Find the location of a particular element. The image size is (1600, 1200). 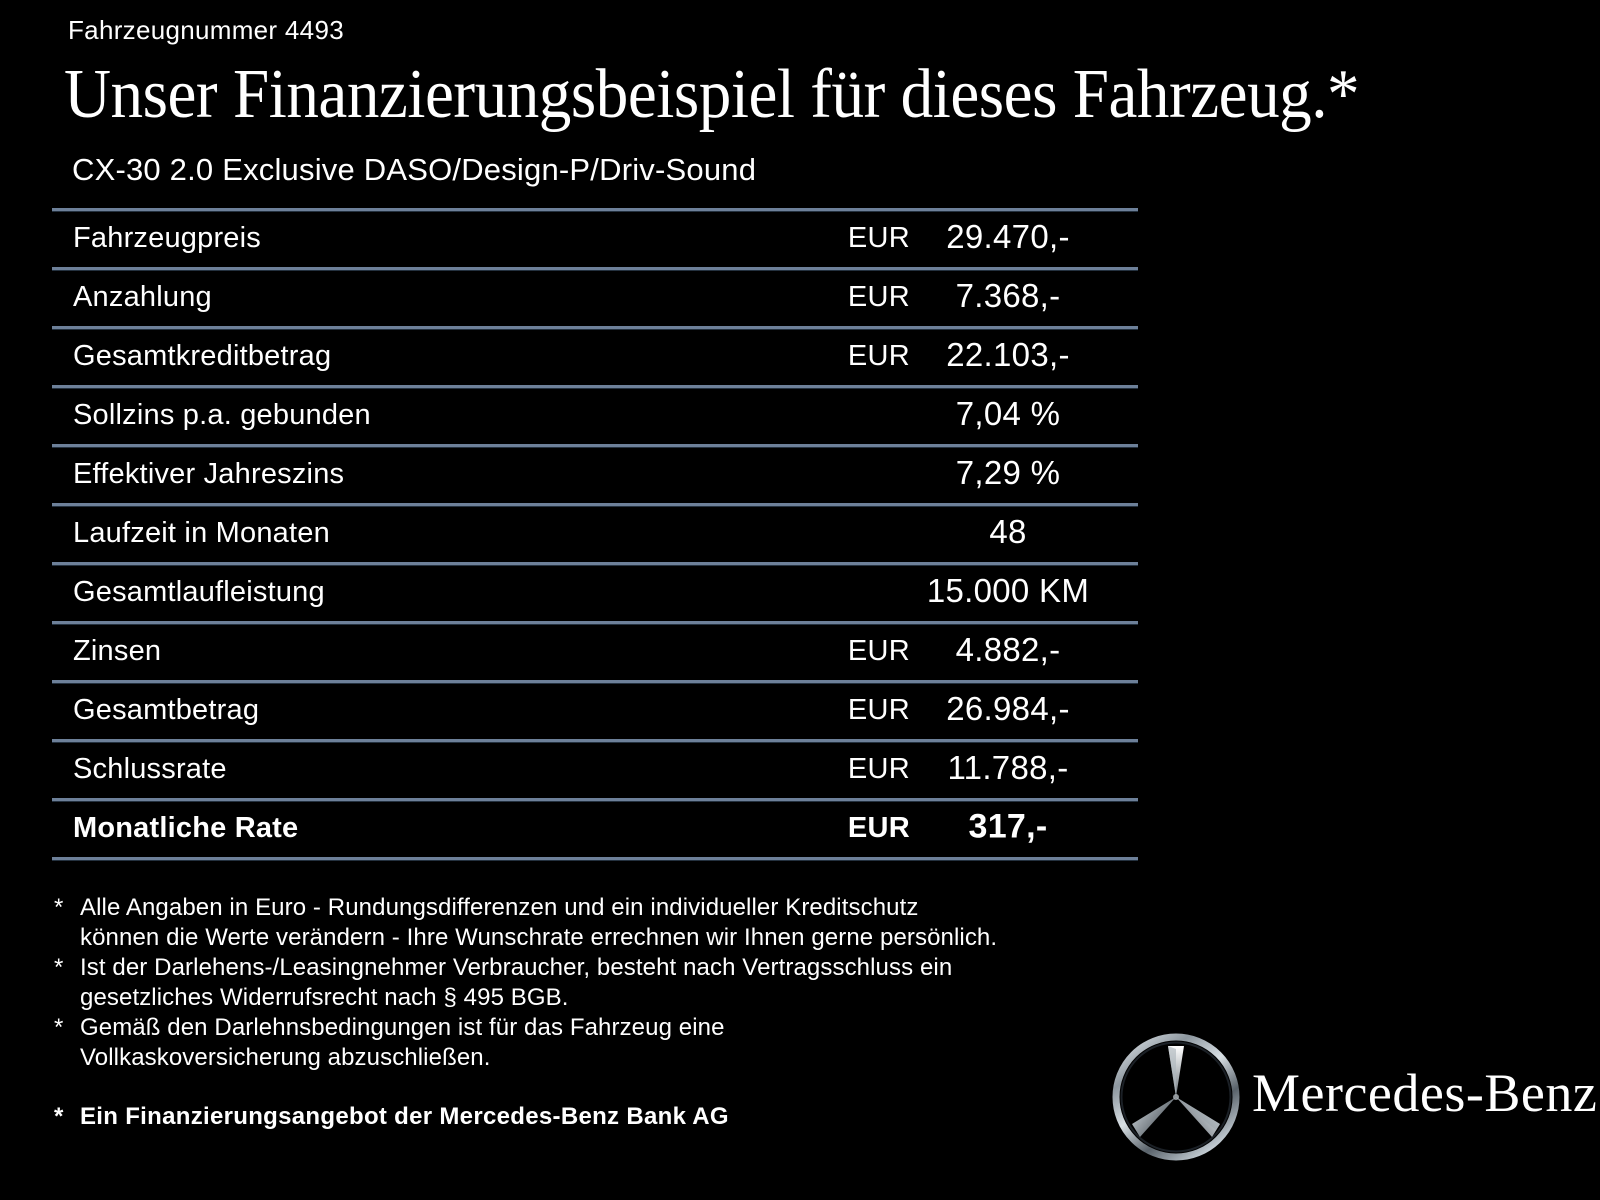

brand-wordmark: Mercedes-Benz is located at coordinates (1425, 1093).